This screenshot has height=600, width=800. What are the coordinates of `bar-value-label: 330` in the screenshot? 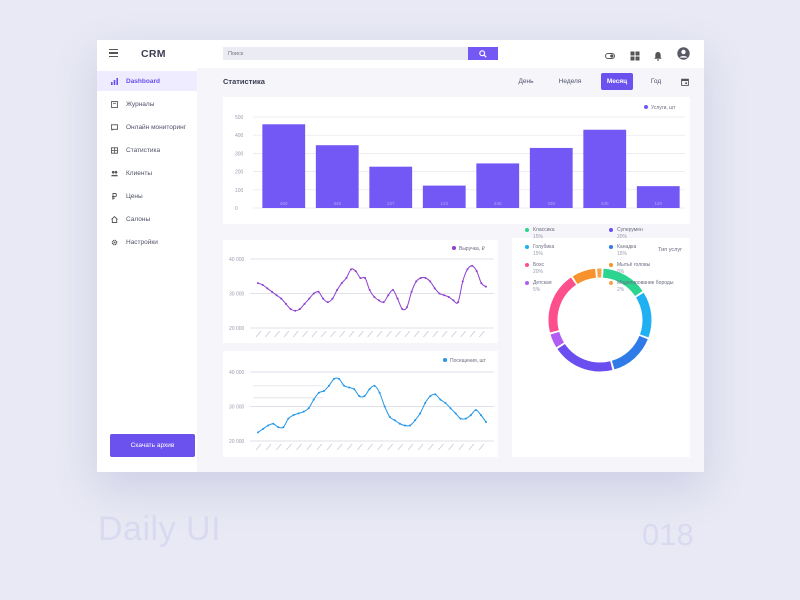 It's located at (551, 203).